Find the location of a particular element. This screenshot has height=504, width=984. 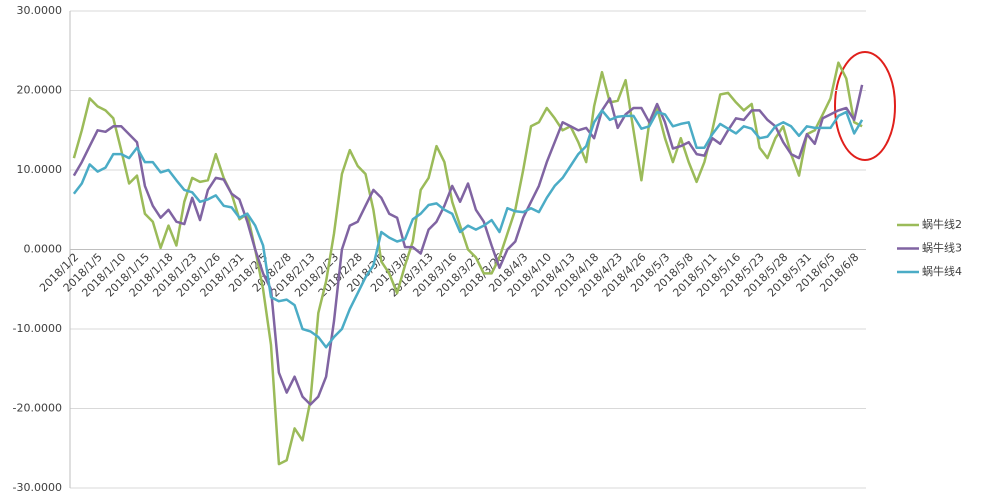

highlight-ellipse is located at coordinates (865, 106).